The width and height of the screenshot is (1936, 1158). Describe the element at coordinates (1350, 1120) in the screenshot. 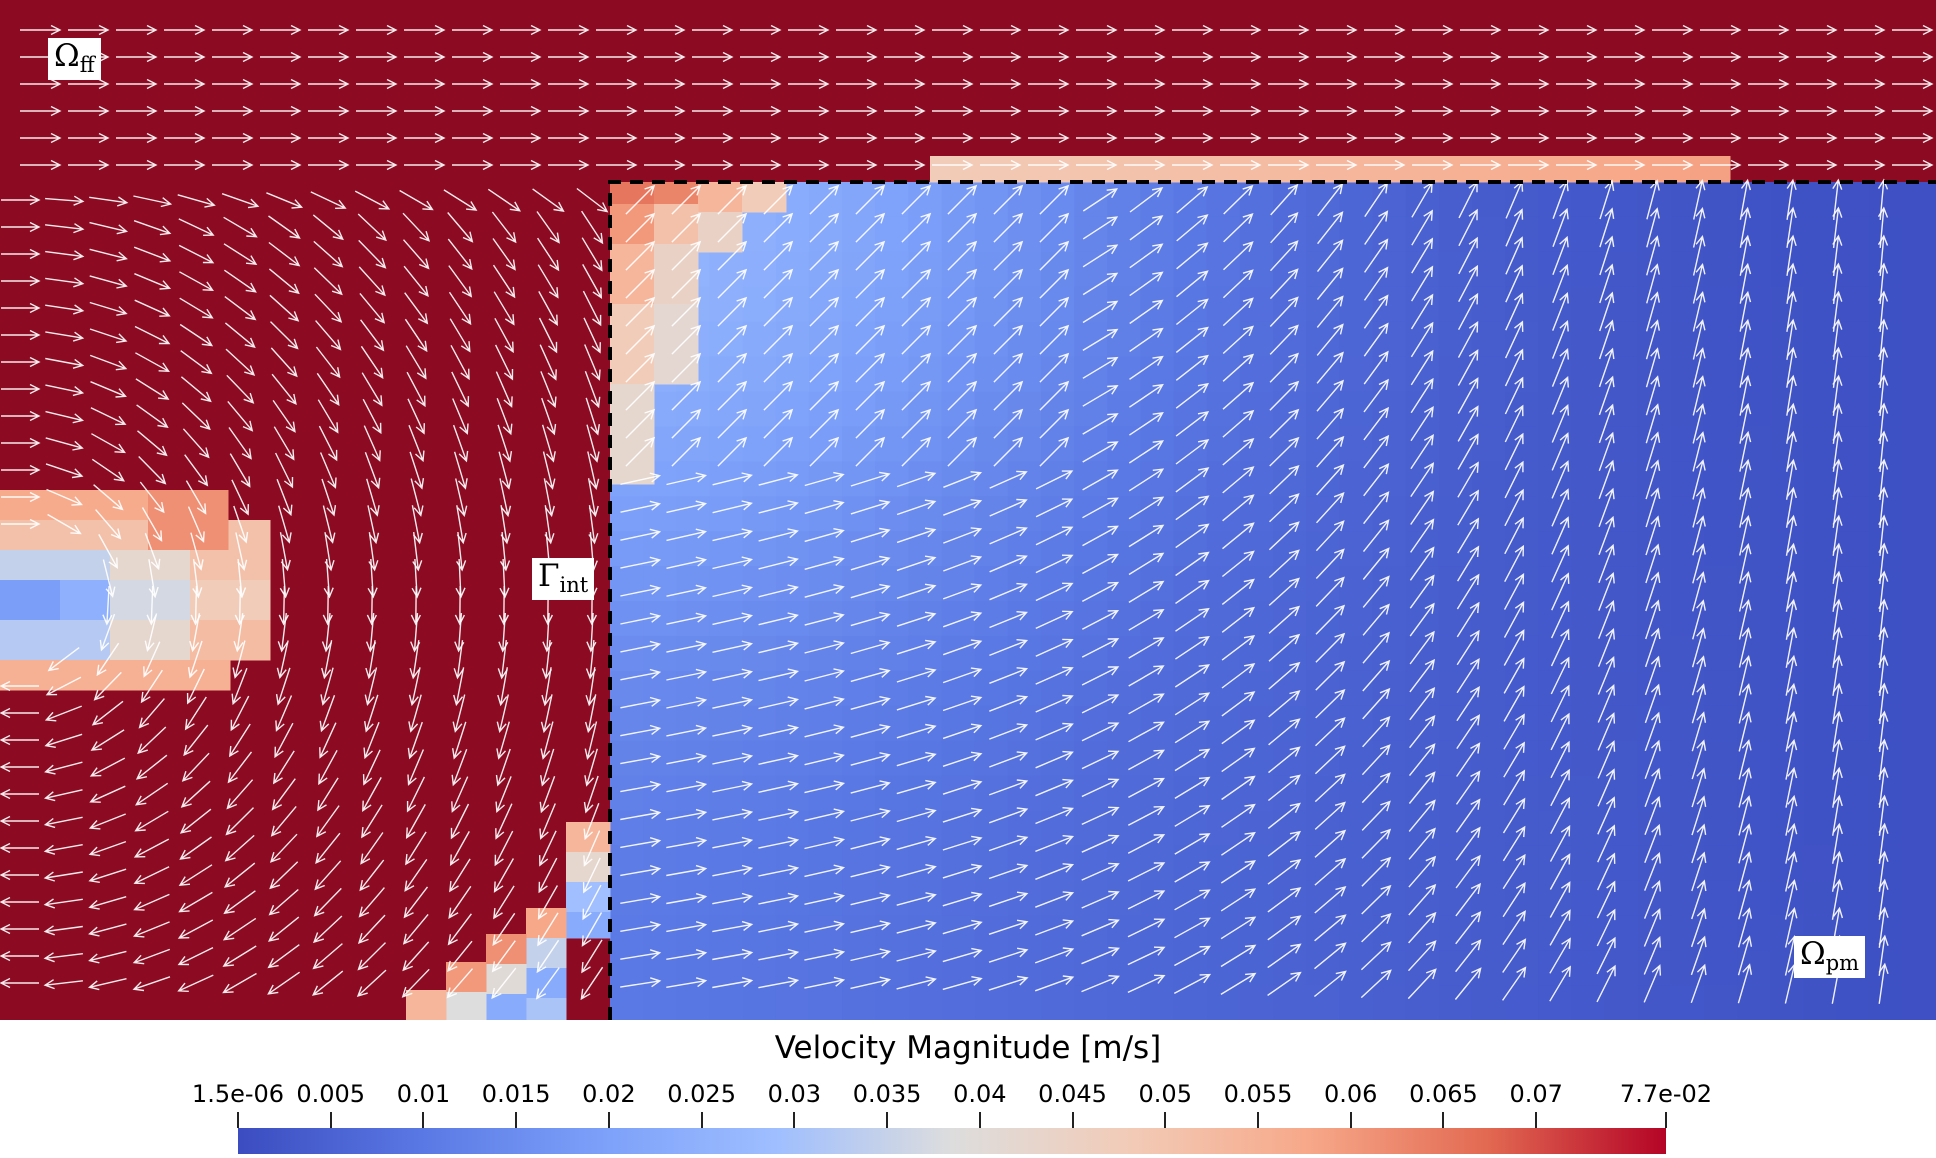

I see `colorbar-tick-mark` at that location.